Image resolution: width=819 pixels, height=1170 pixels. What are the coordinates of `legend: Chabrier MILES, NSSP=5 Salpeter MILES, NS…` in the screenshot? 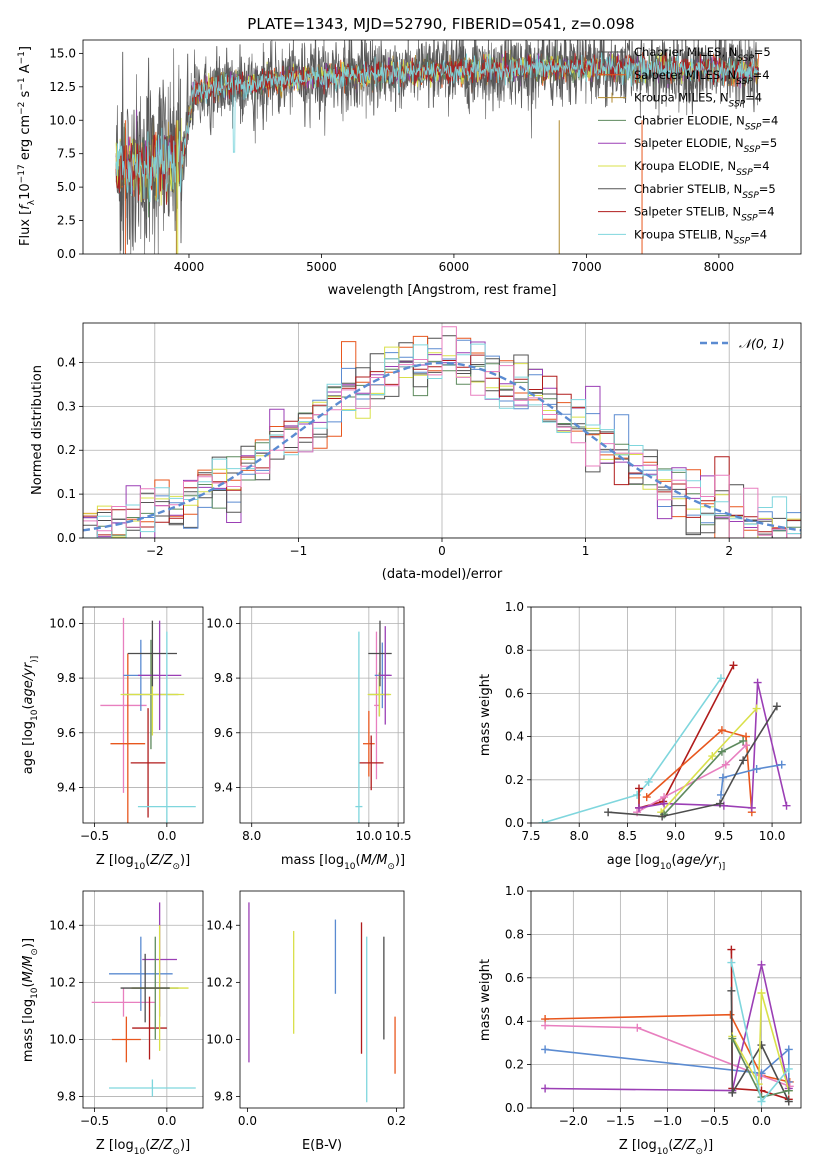 It's located at (688, 145).